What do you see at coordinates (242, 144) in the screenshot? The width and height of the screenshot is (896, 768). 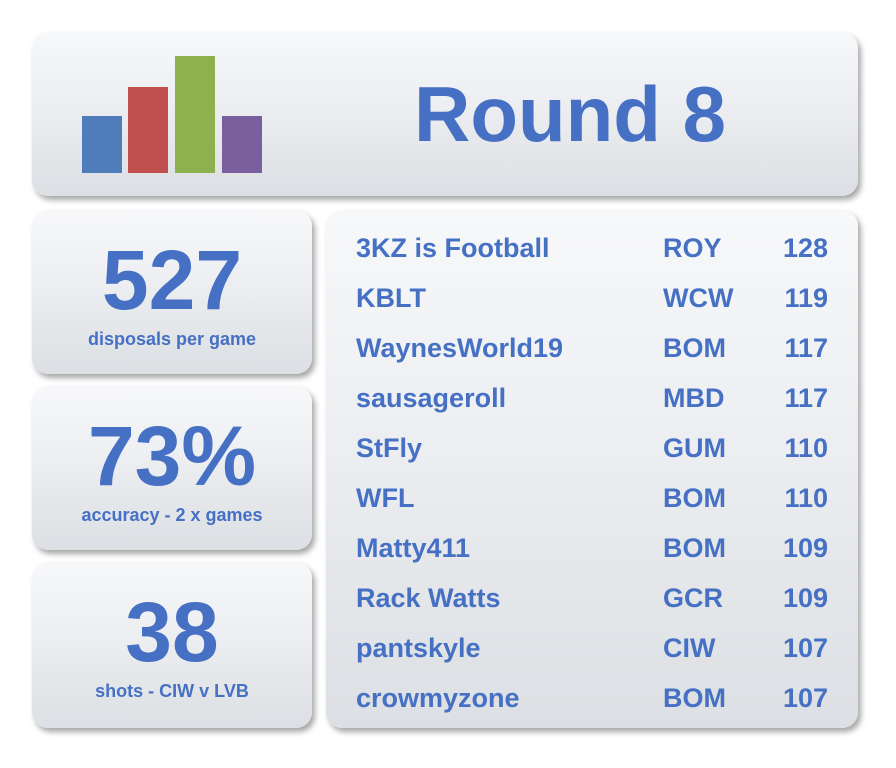 I see `logo-bar-purple` at bounding box center [242, 144].